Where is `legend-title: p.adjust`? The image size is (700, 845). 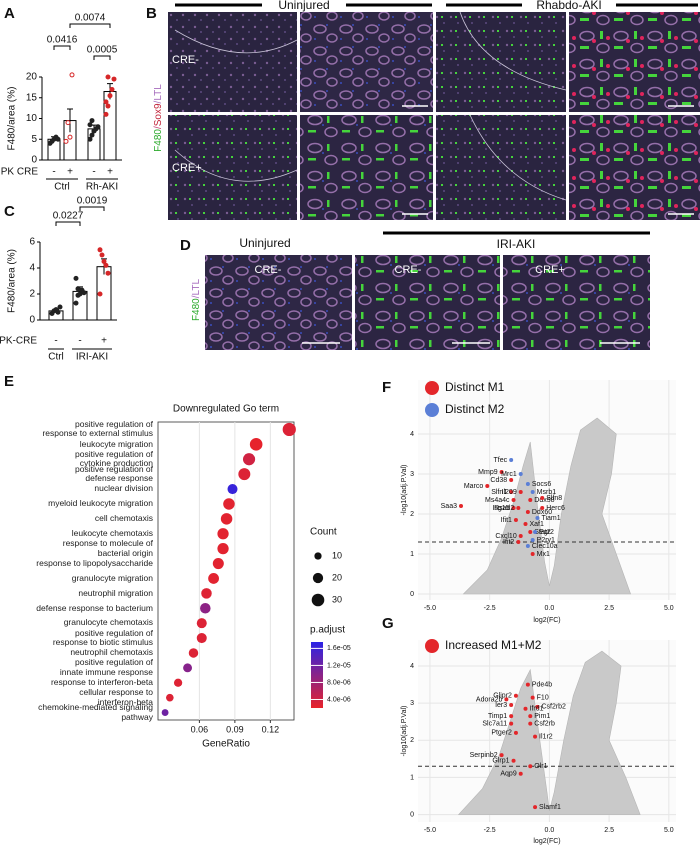 legend-title: p.adjust is located at coordinates (327, 630).